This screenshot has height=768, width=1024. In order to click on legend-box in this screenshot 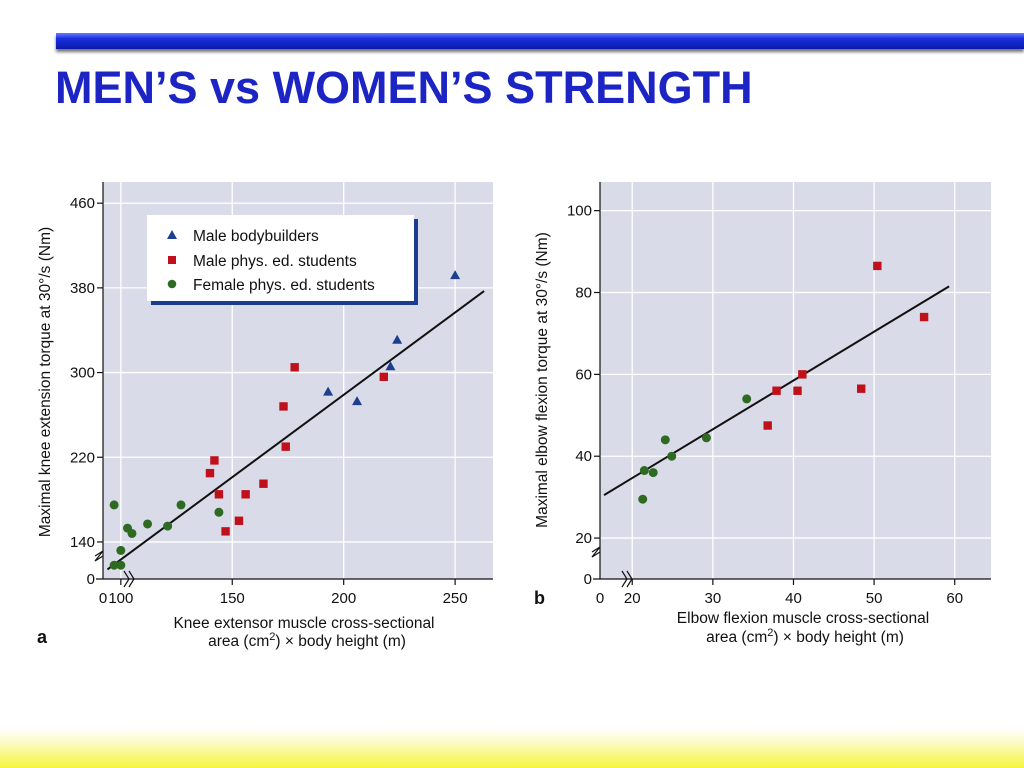, I will do `click(280, 258)`.